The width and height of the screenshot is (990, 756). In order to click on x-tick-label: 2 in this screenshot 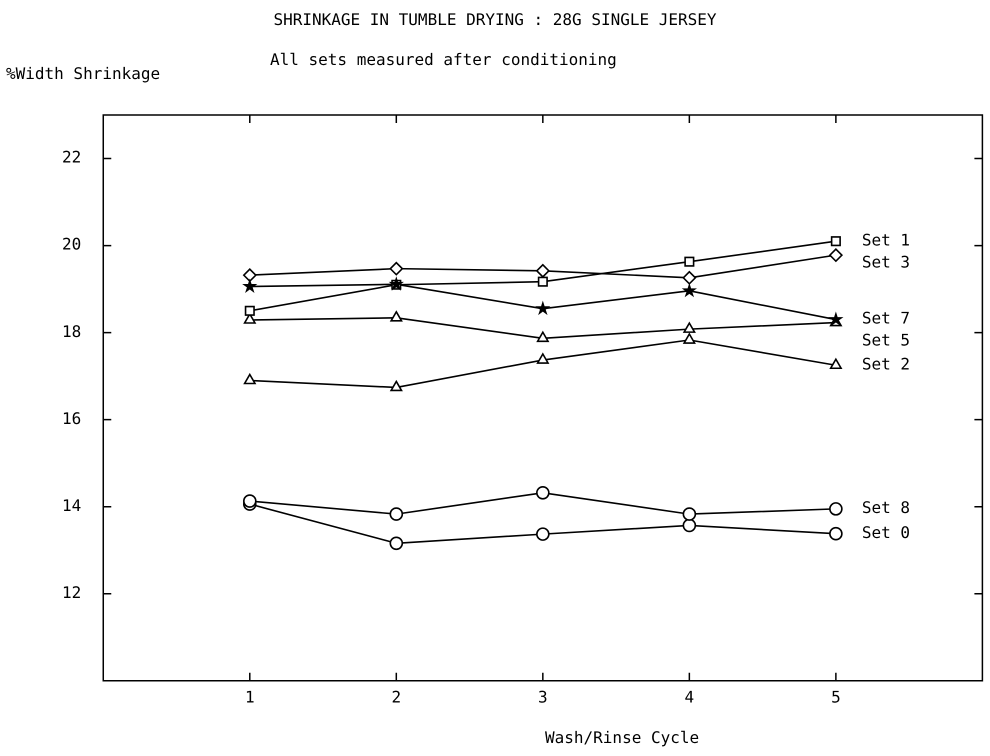, I will do `click(396, 697)`.